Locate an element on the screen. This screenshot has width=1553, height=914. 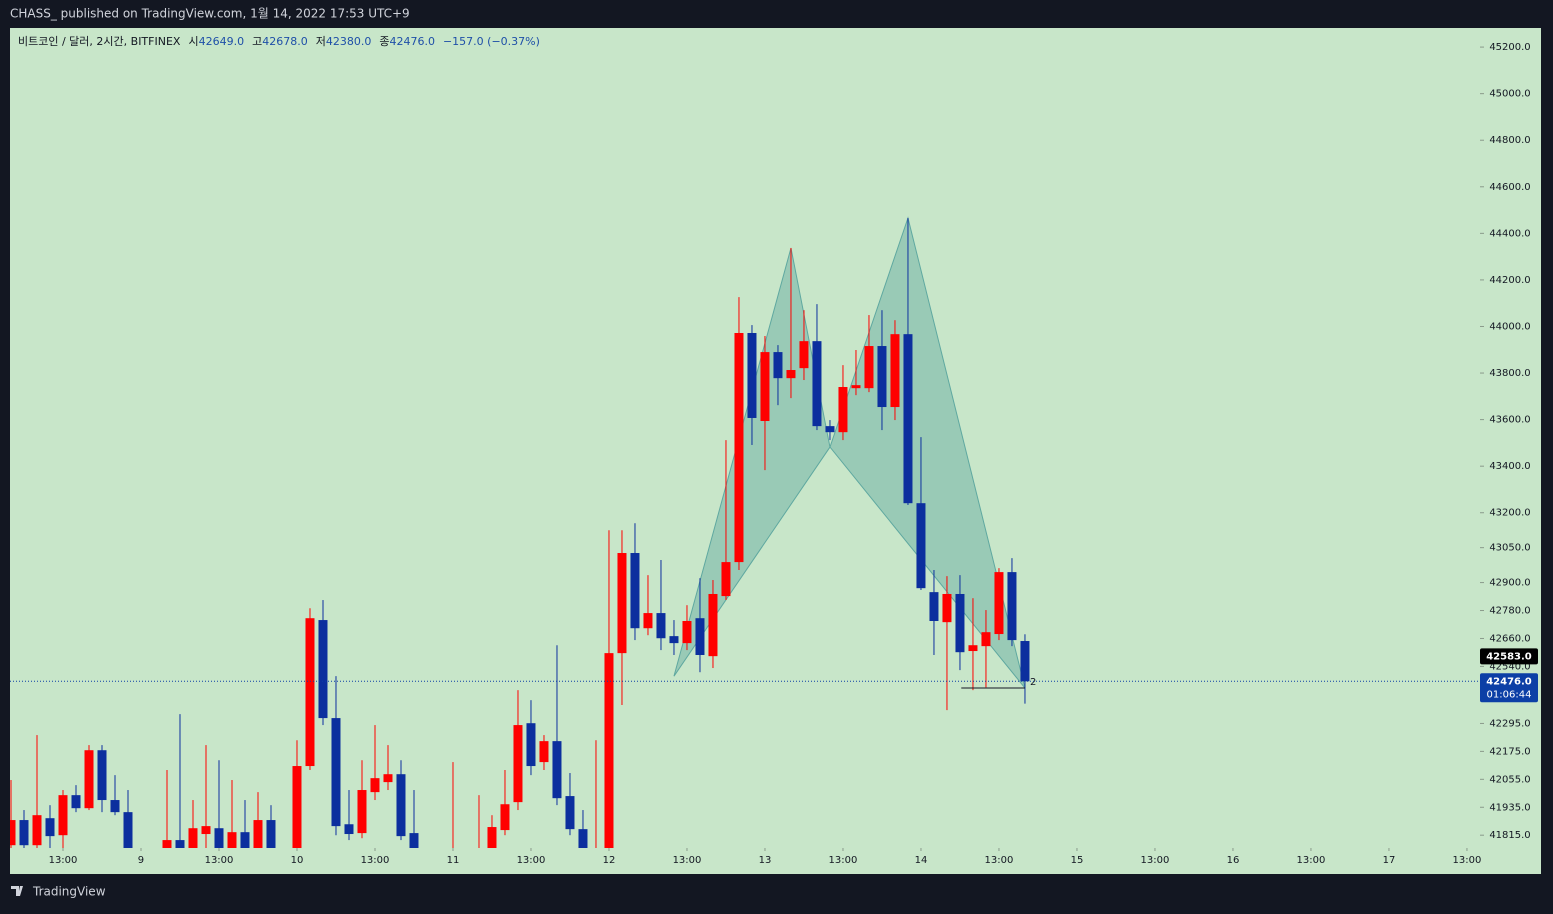
last-price-tag is located at coordinates (1509, 688).